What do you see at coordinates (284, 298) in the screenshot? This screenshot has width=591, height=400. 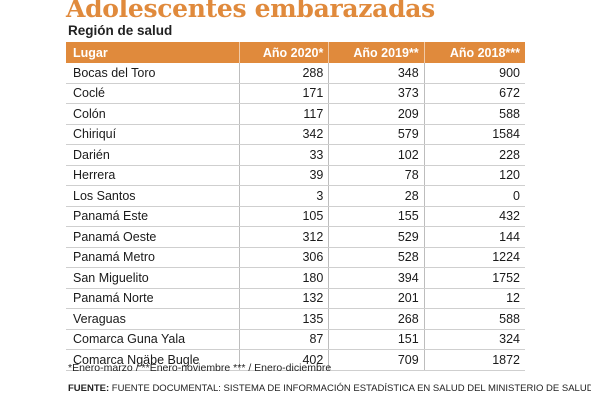 I see `table-cell-value: 132` at bounding box center [284, 298].